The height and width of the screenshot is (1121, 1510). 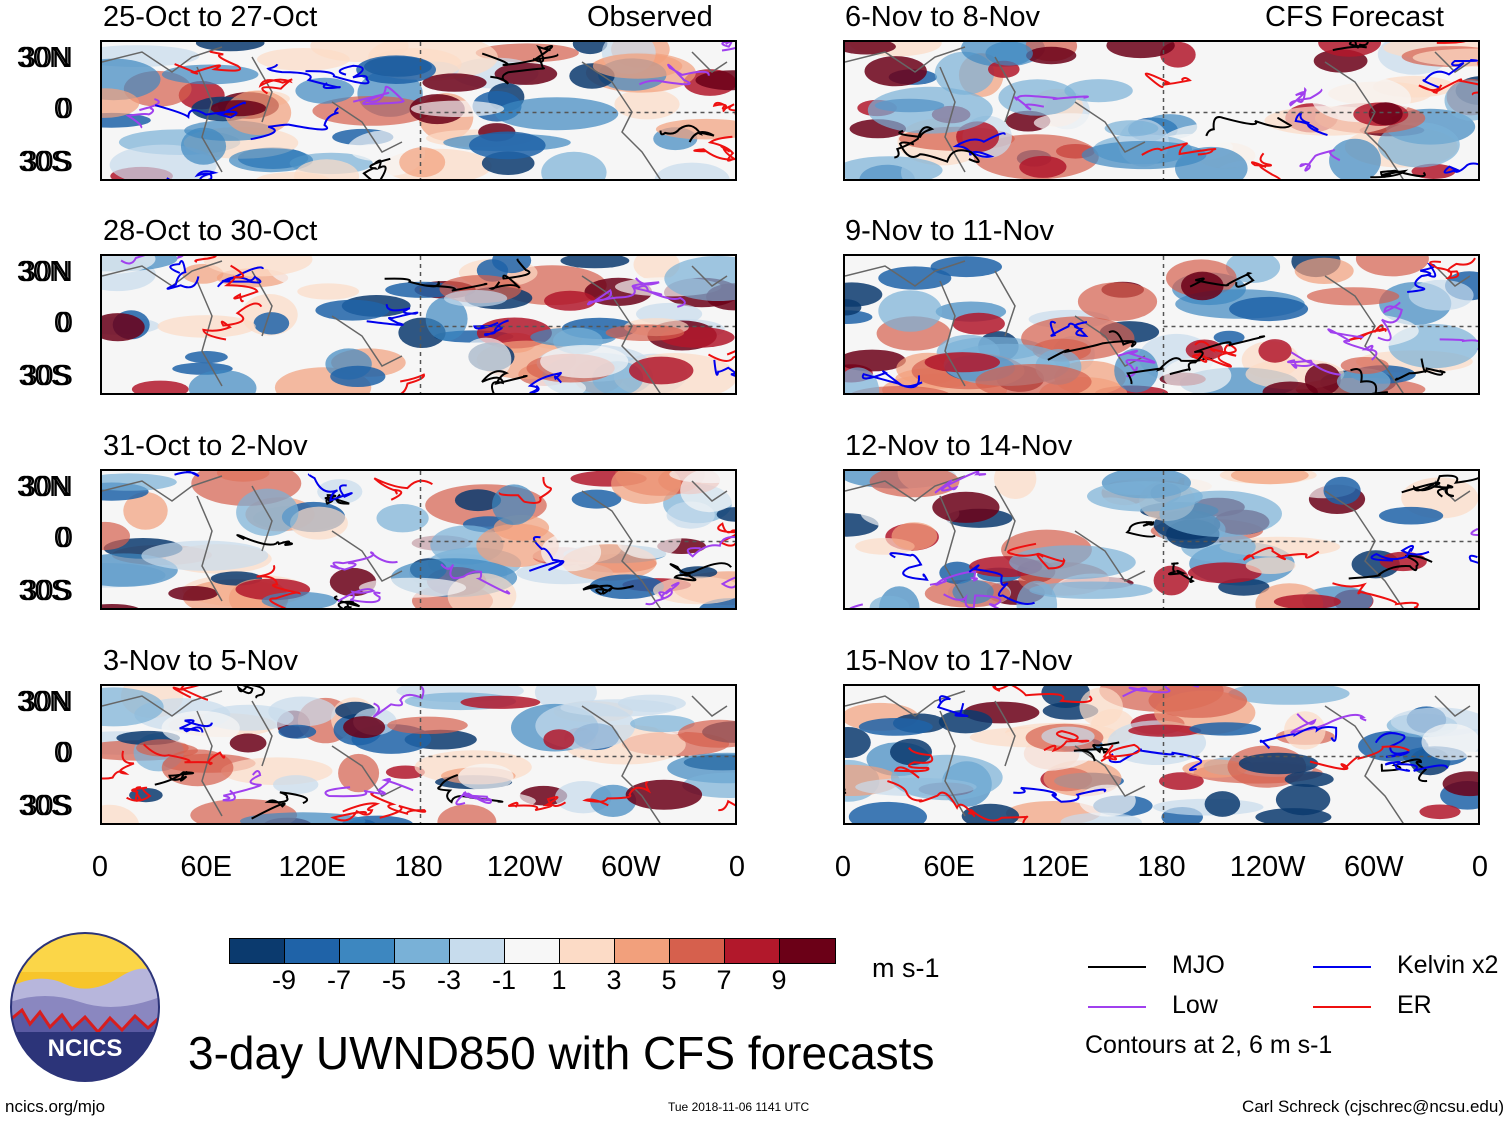 I want to click on colorbar-label: -9, so click(x=283, y=980).